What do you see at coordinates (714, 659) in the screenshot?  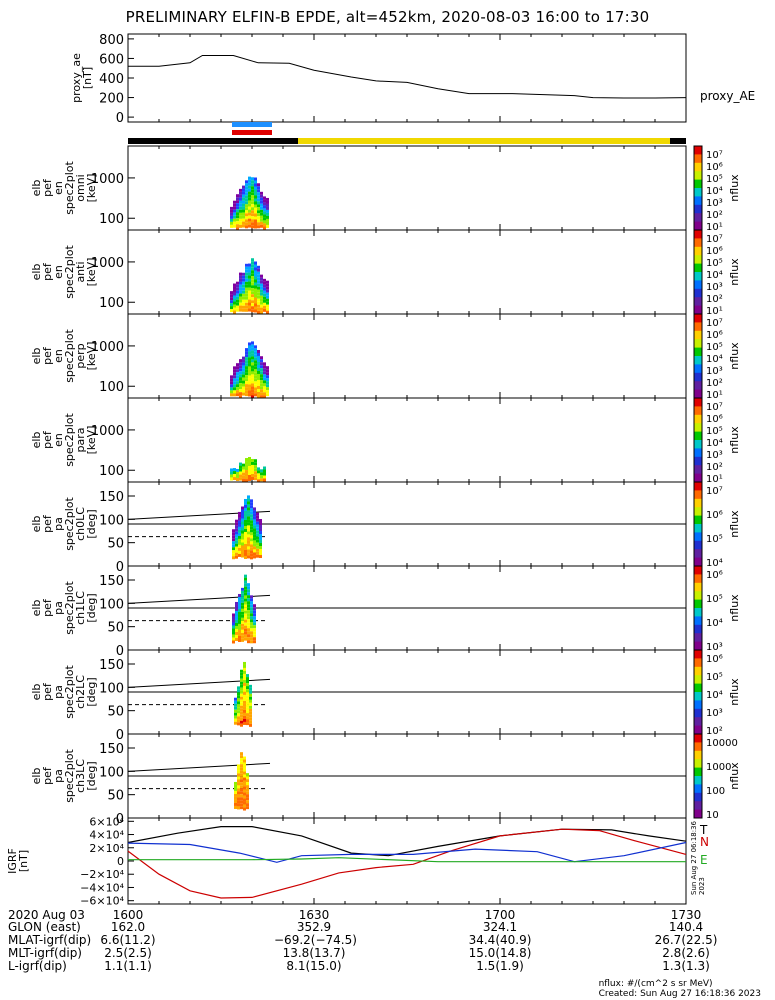 I see `colorbar-tick: 10⁶` at bounding box center [714, 659].